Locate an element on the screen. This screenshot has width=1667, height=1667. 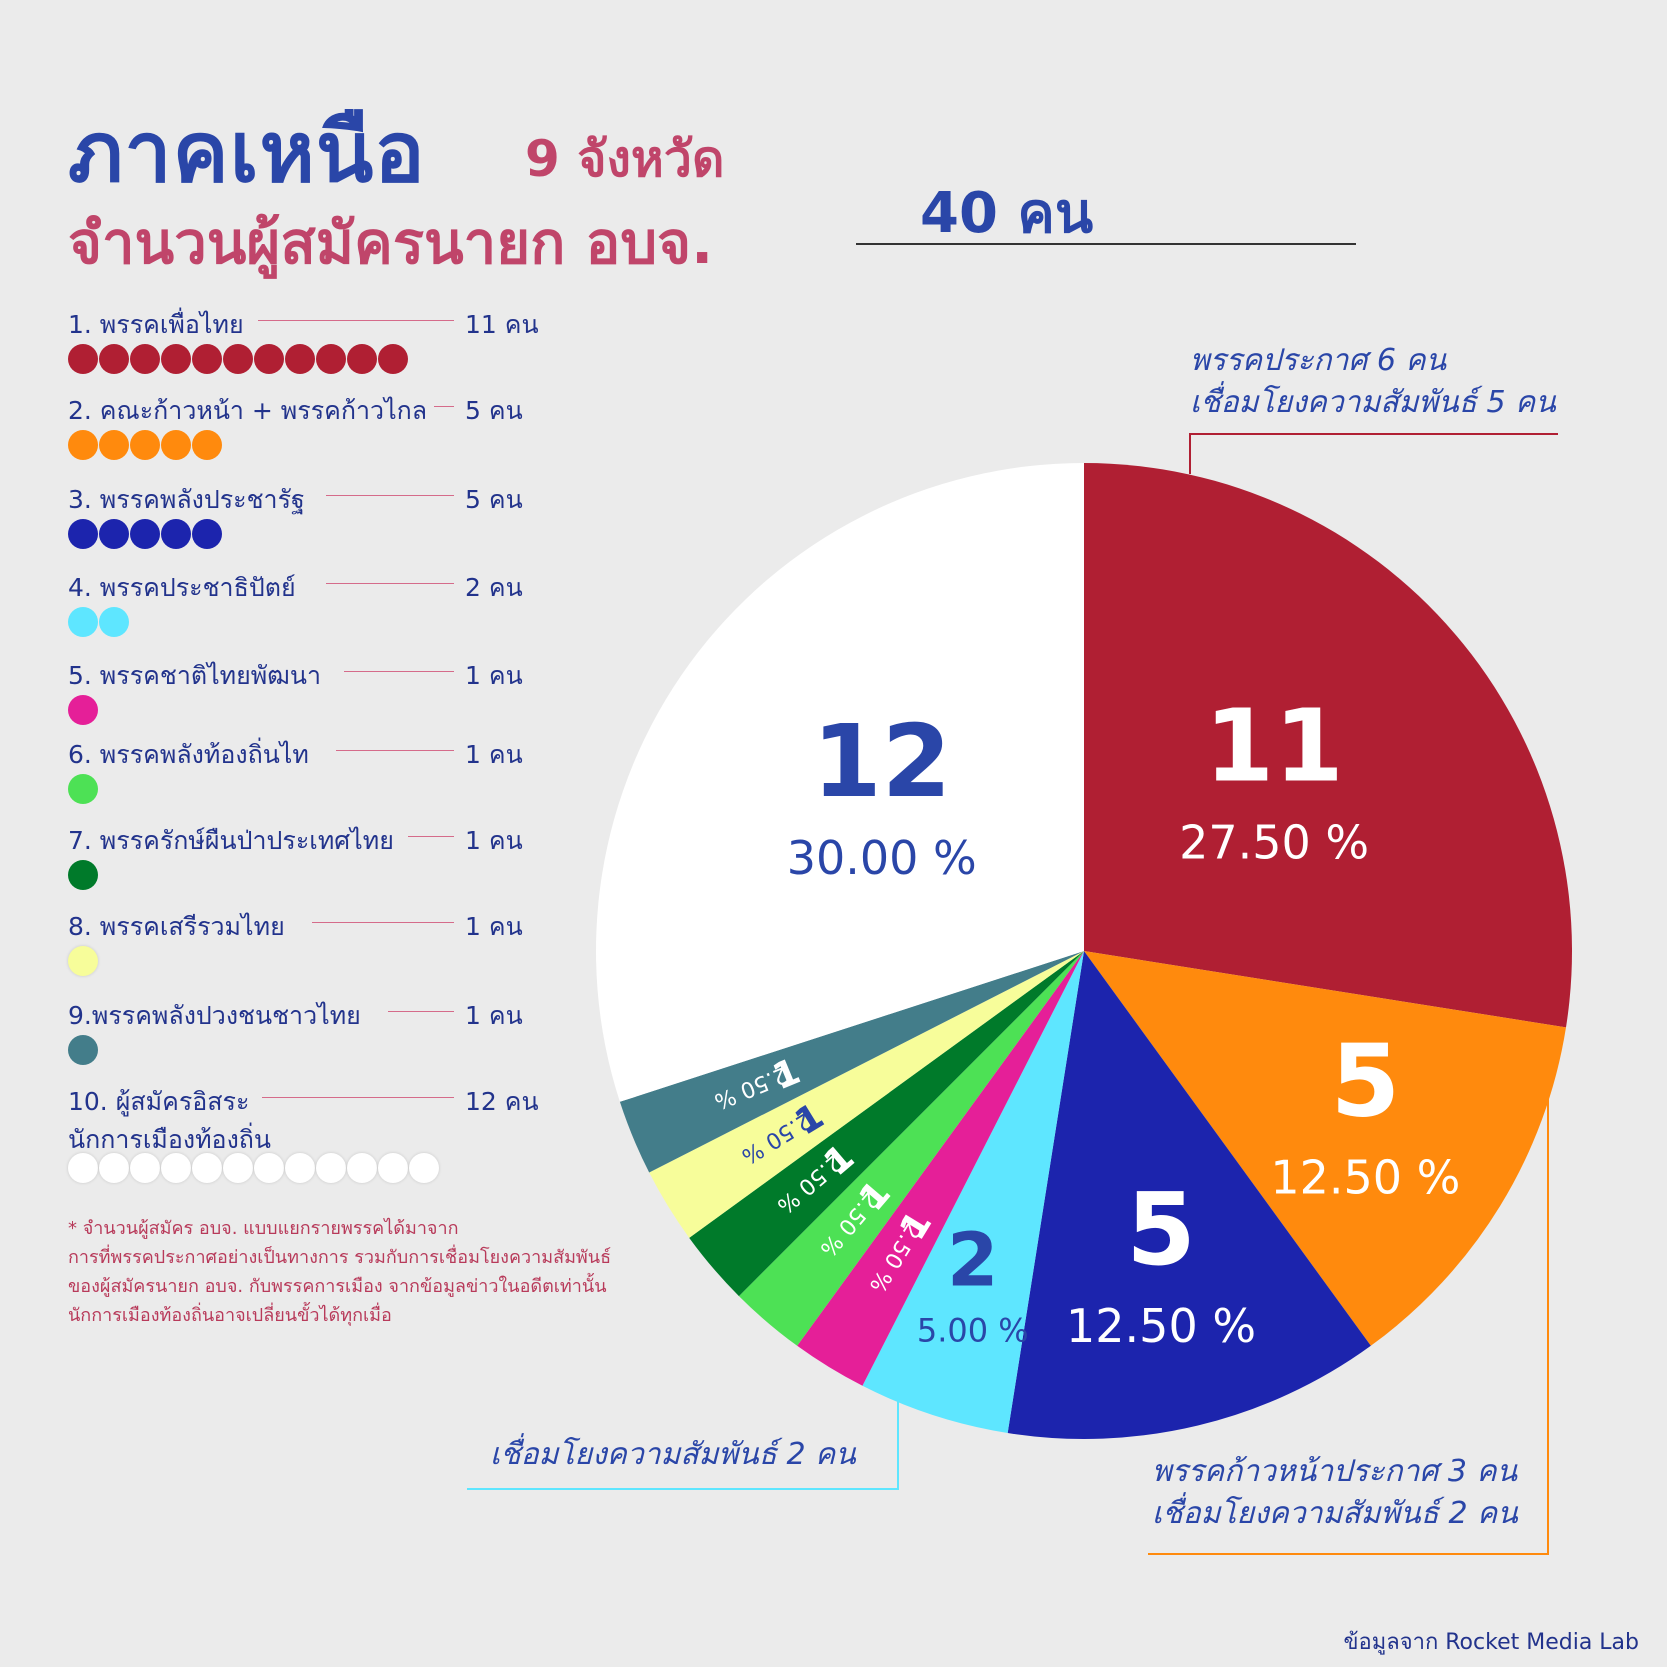
callout-democrat: เชื่อมโยงความสัมพันธ์ 2 คน is located at coordinates (673, 1455).